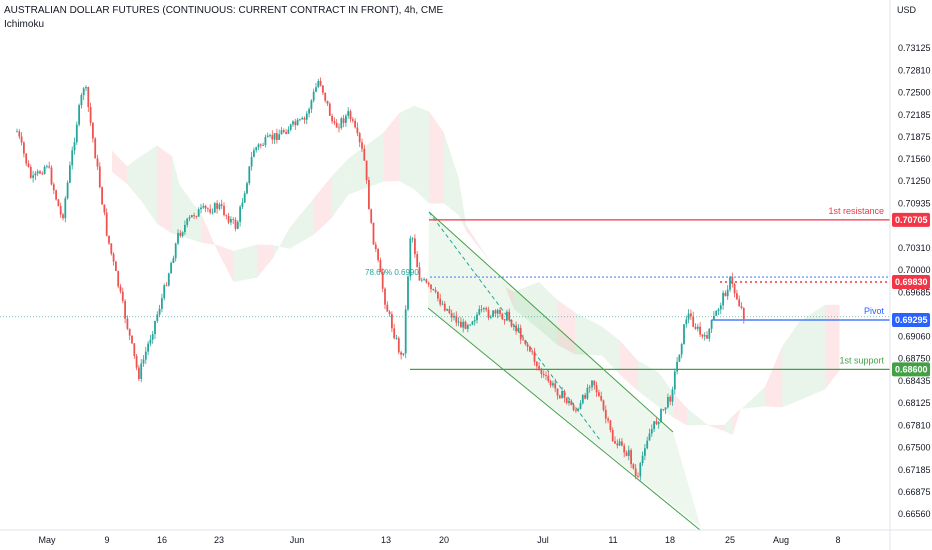 The width and height of the screenshot is (932, 550). I want to click on time-tick-label: May, so click(47, 540).